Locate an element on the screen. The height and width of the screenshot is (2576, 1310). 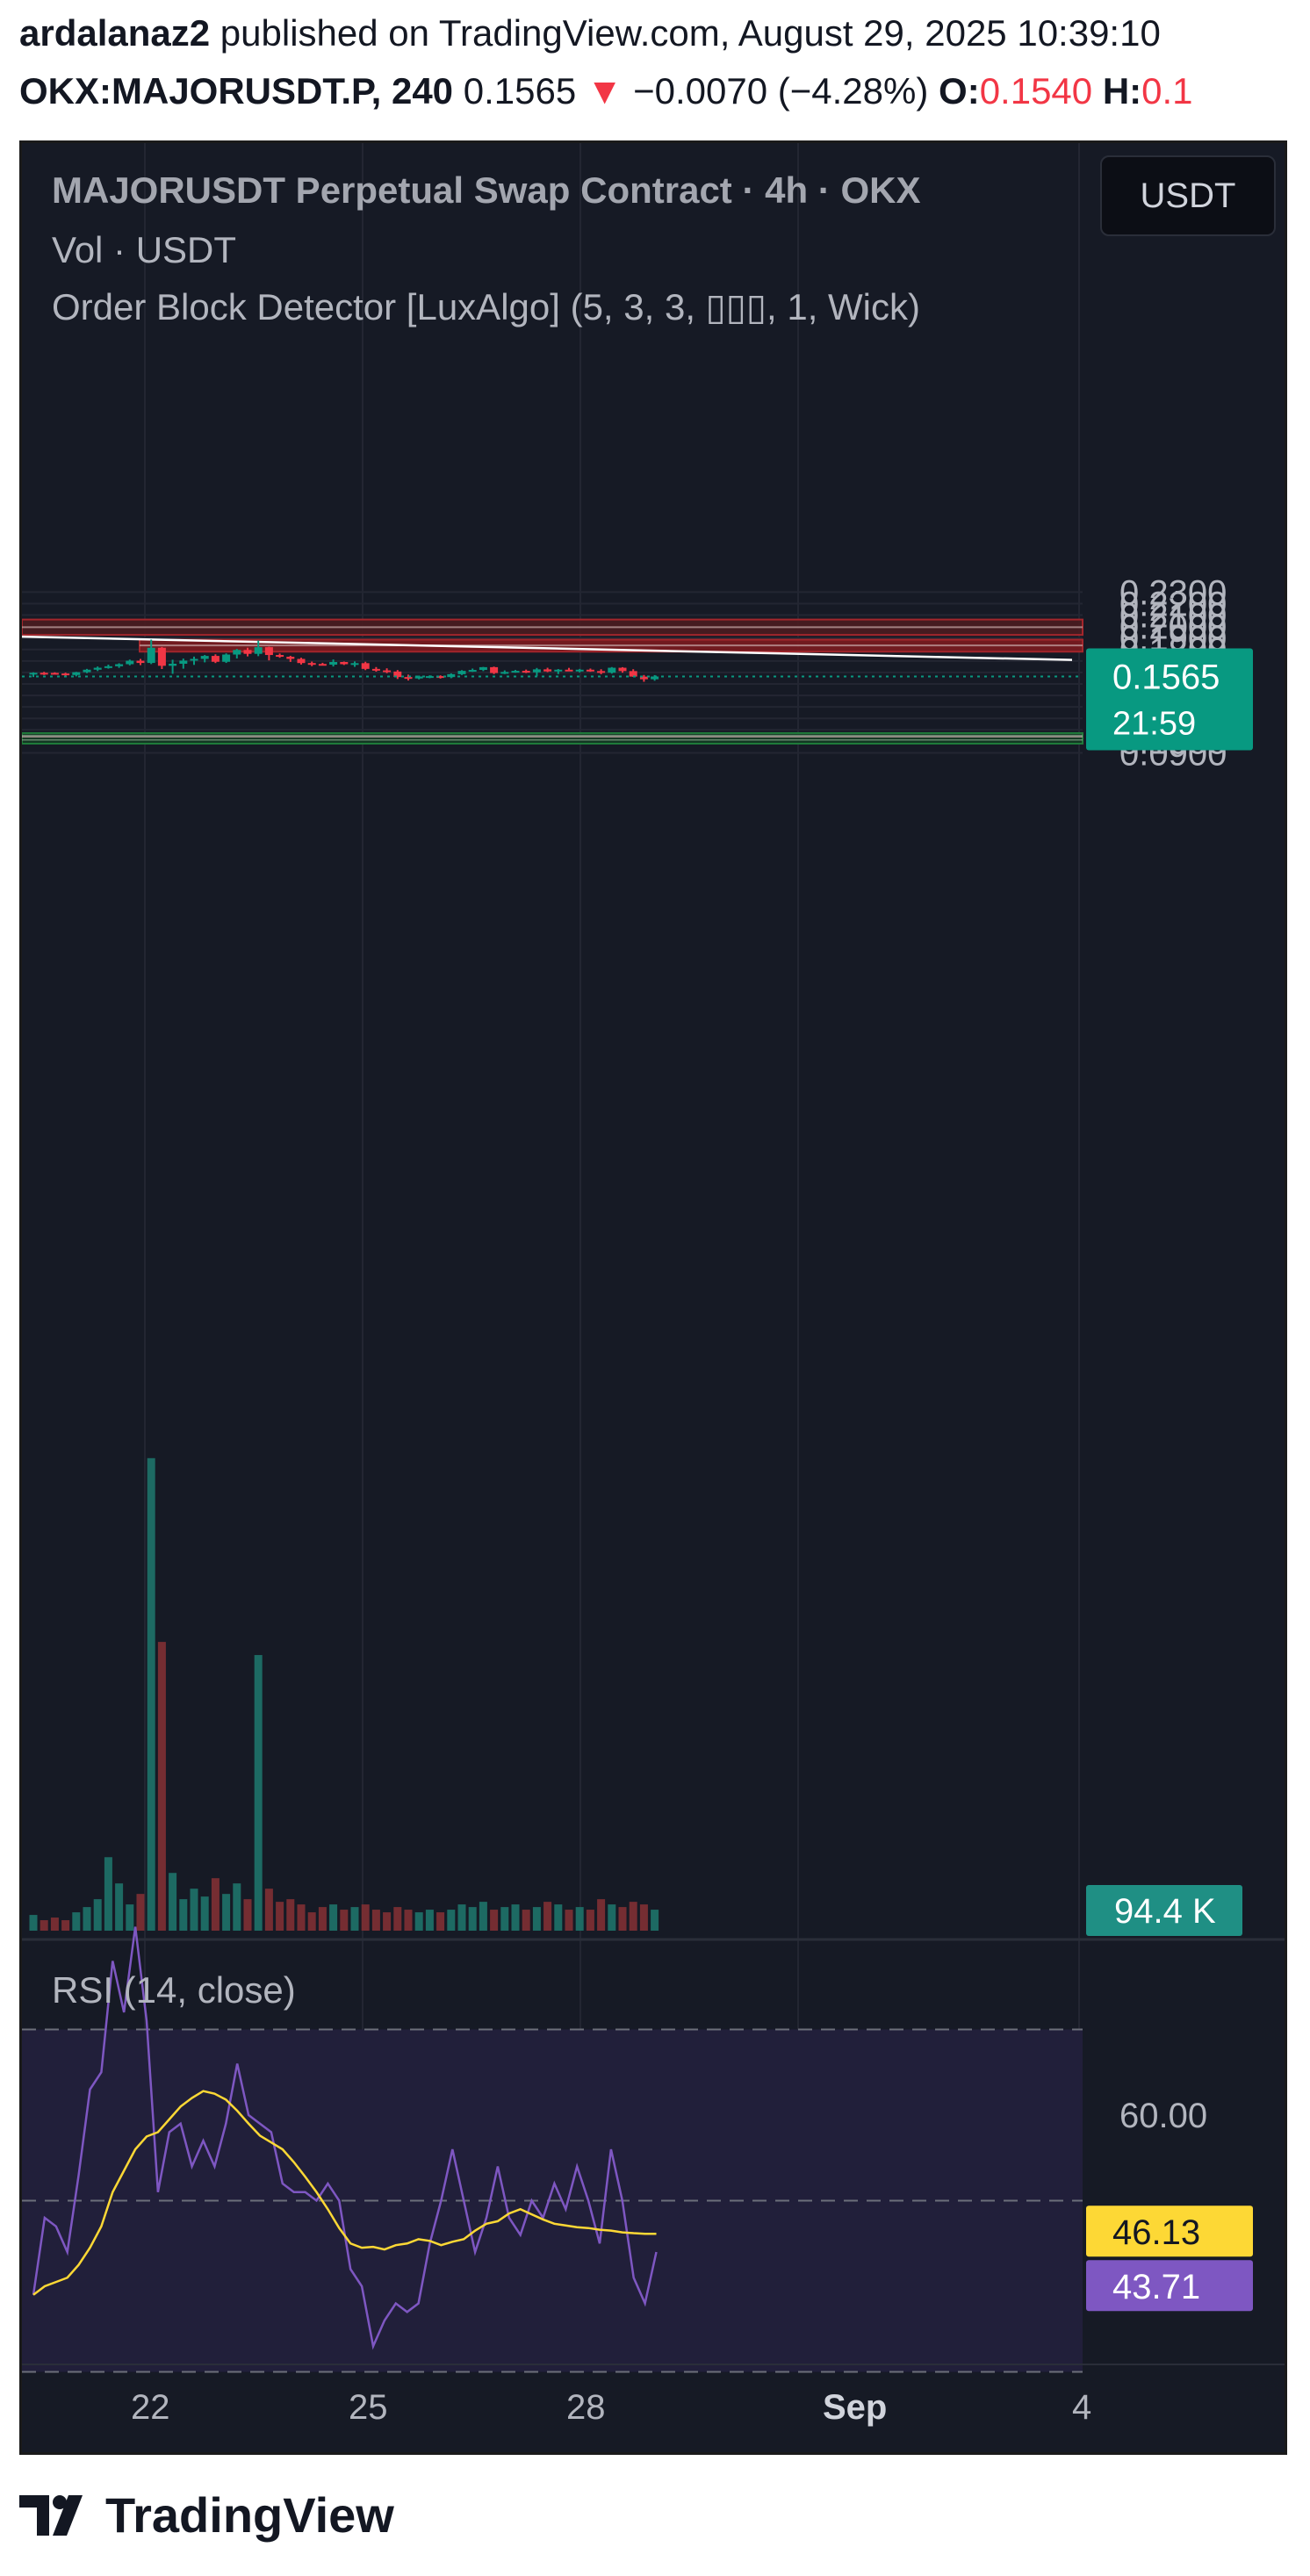
last-price: 0.1565 is located at coordinates (520, 91).